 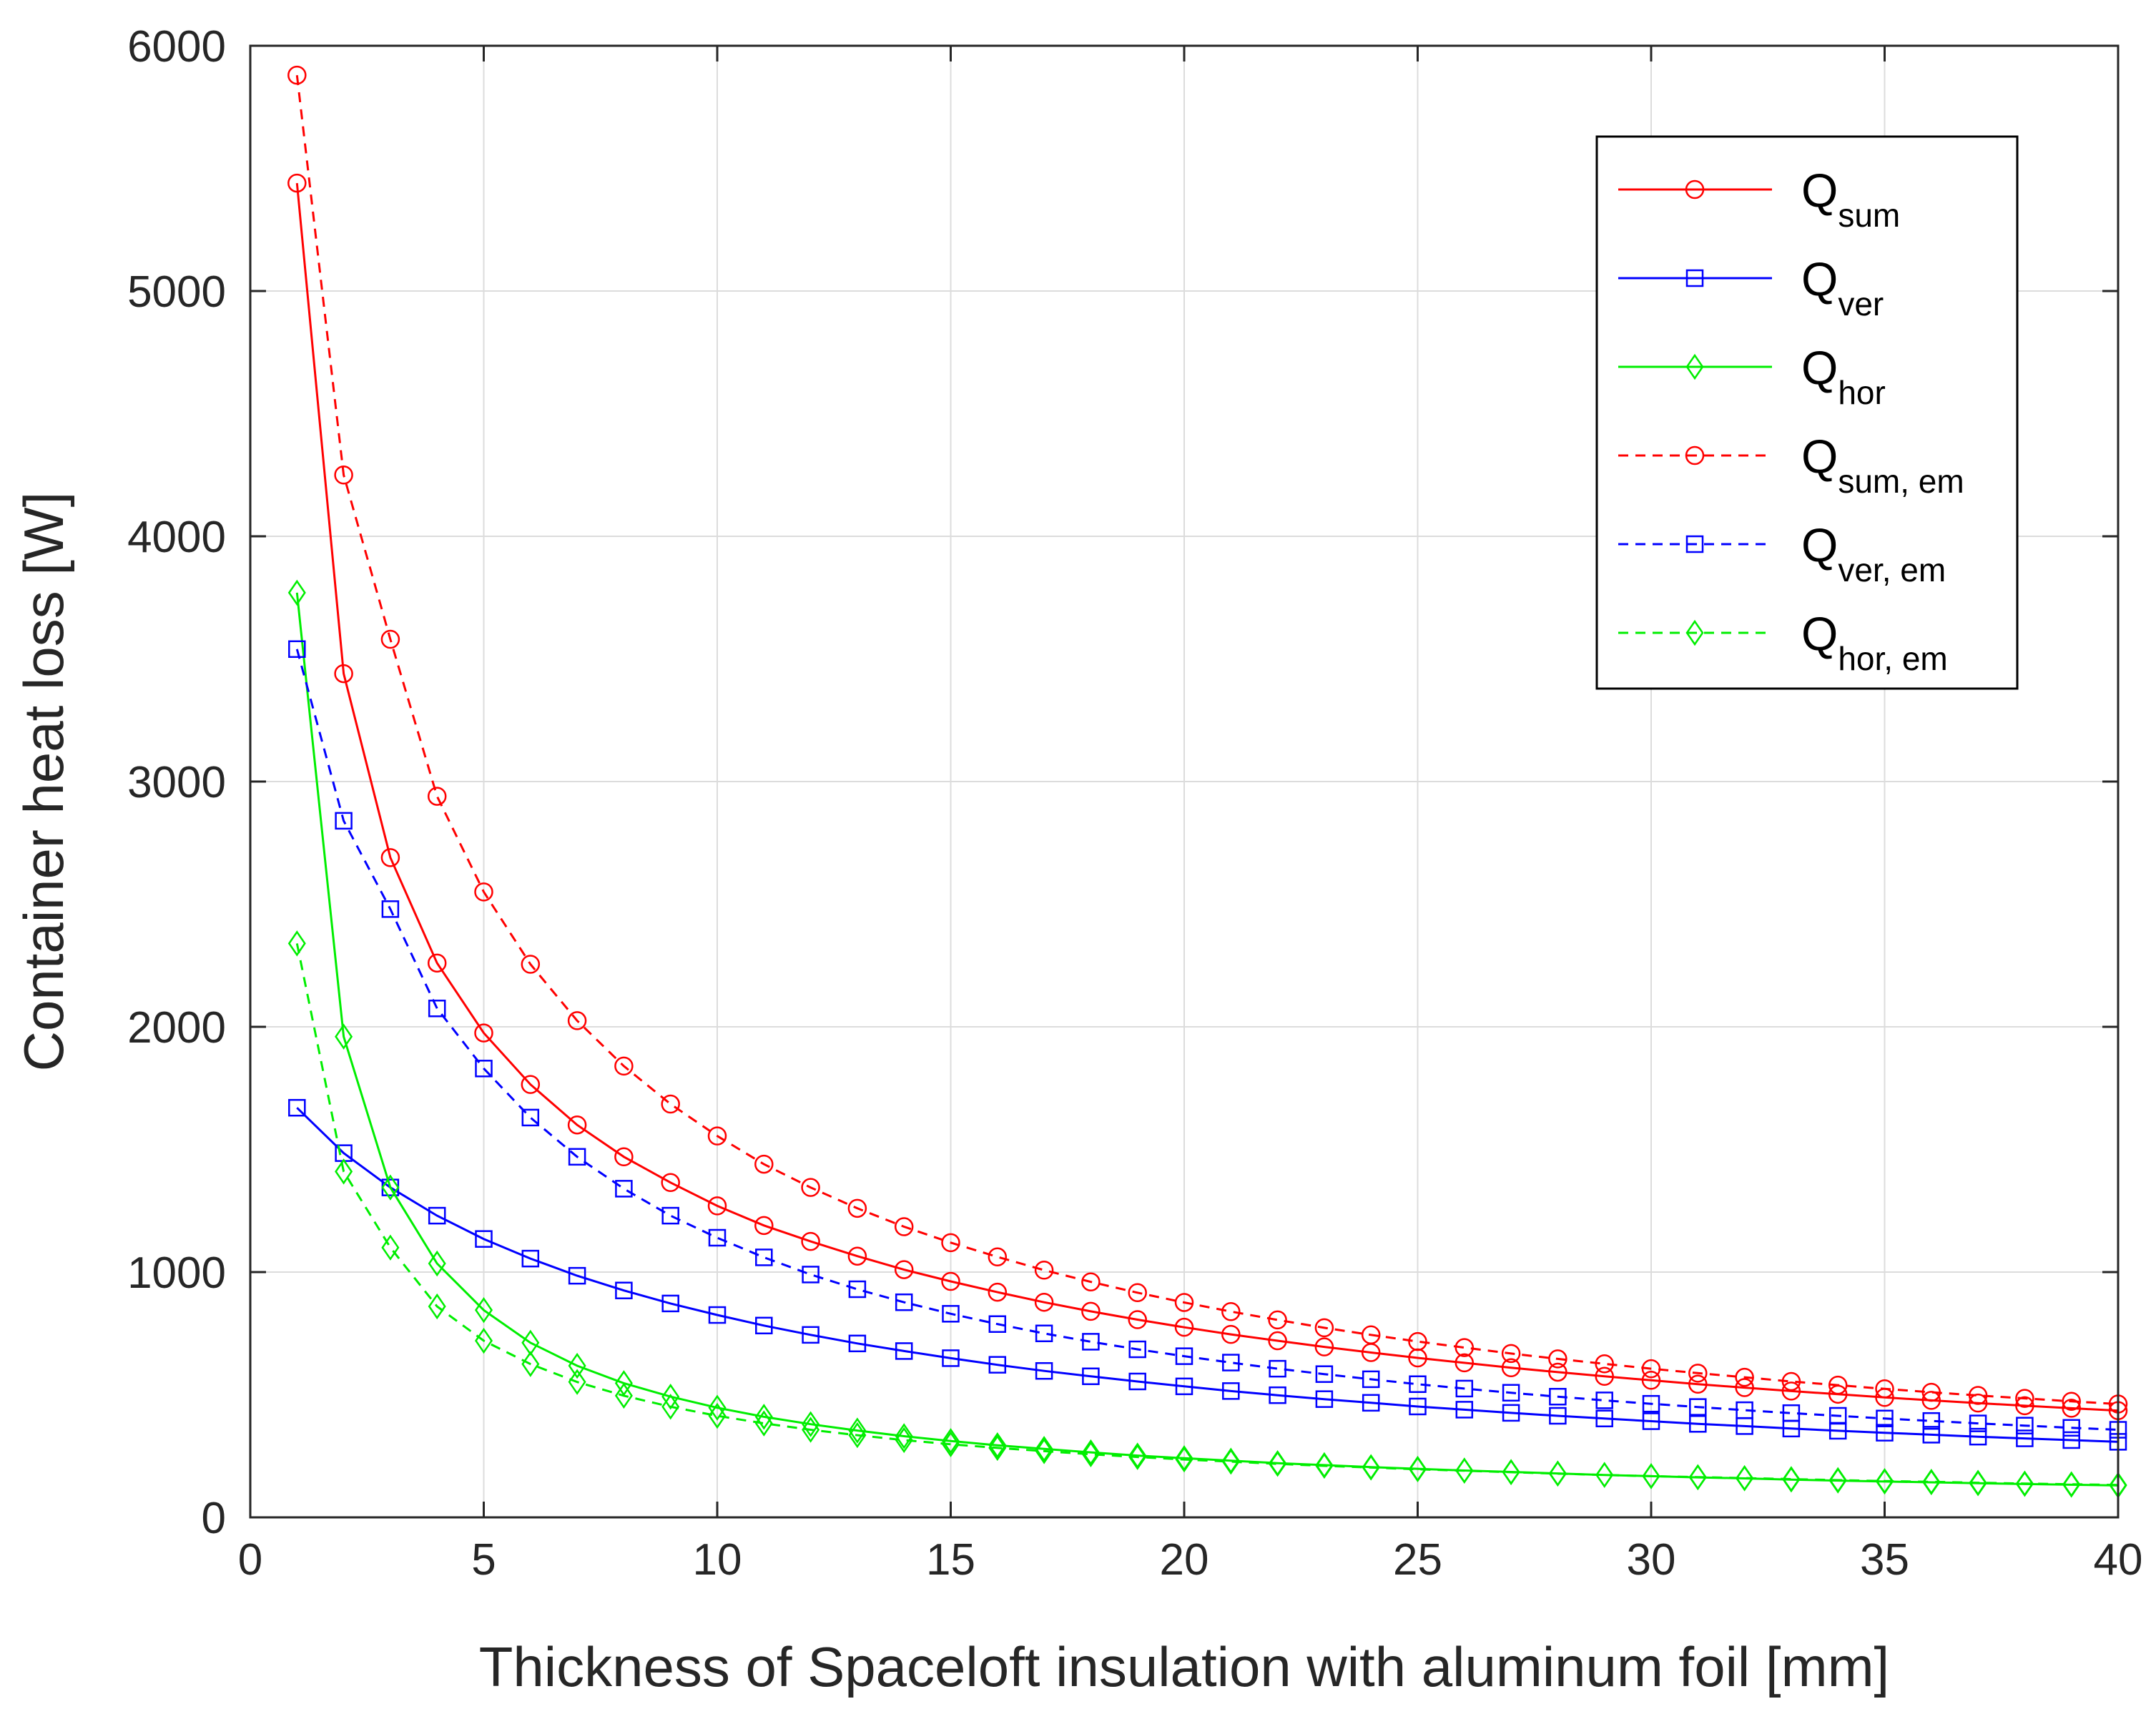 I want to click on x-tick-label: 10, so click(x=717, y=1560).